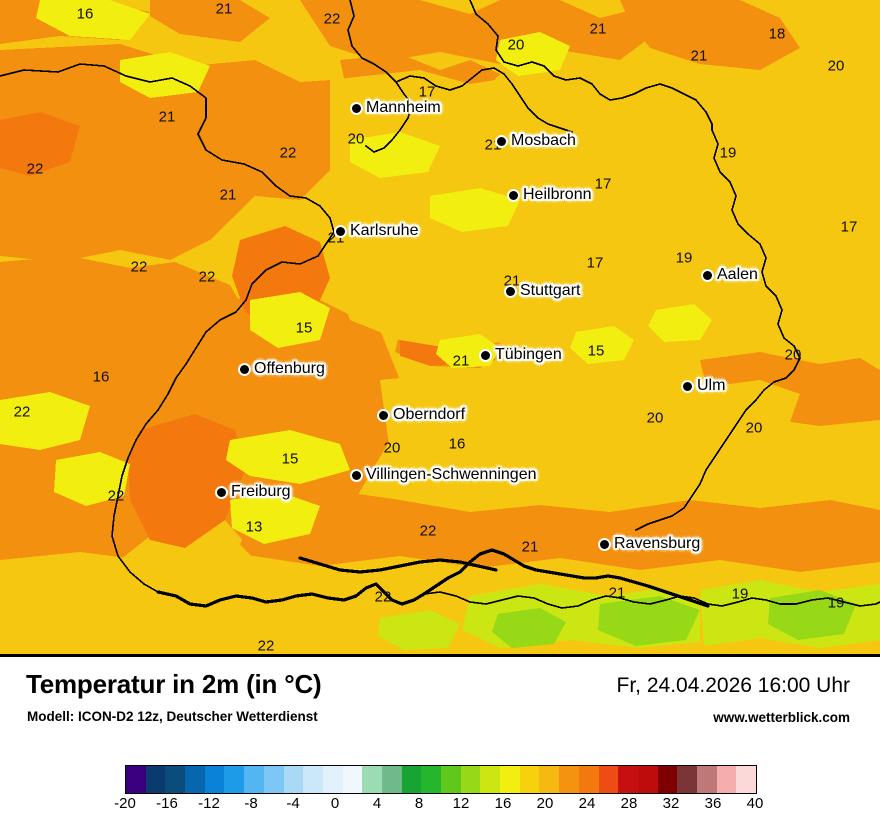  I want to click on city-marker-t-bingen: Tübingen, so click(521, 355).